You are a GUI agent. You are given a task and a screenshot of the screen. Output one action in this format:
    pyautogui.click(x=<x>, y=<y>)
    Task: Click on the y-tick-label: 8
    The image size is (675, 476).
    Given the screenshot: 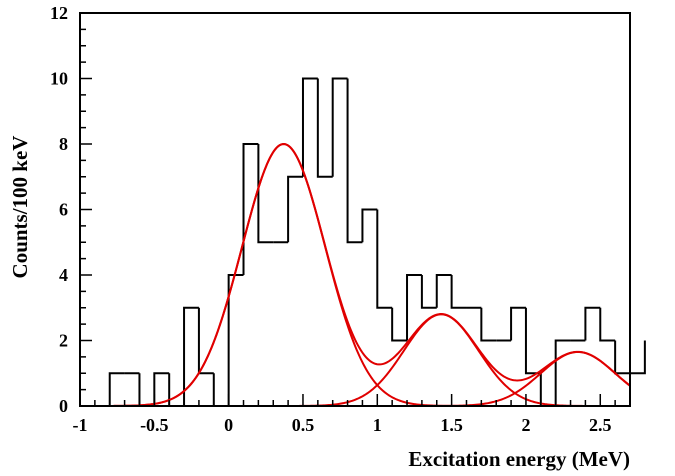 What is the action you would take?
    pyautogui.click(x=63, y=144)
    